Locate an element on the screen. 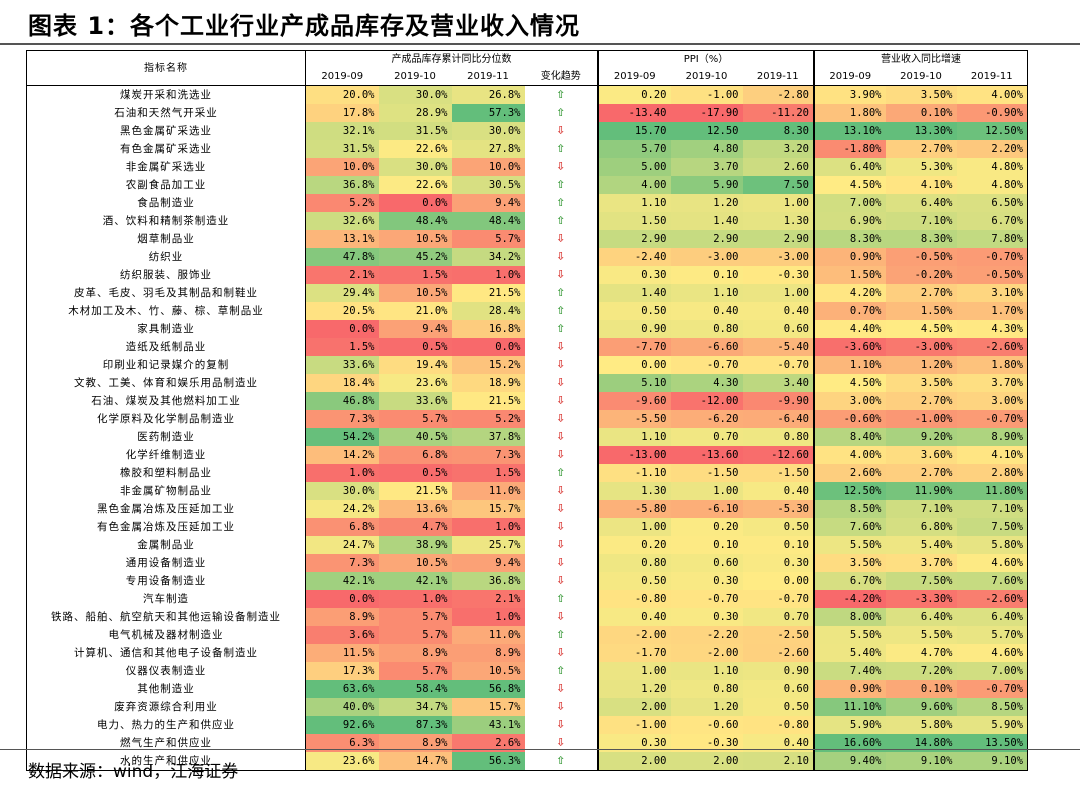  revenue-cell: 8.00% is located at coordinates (850, 617).